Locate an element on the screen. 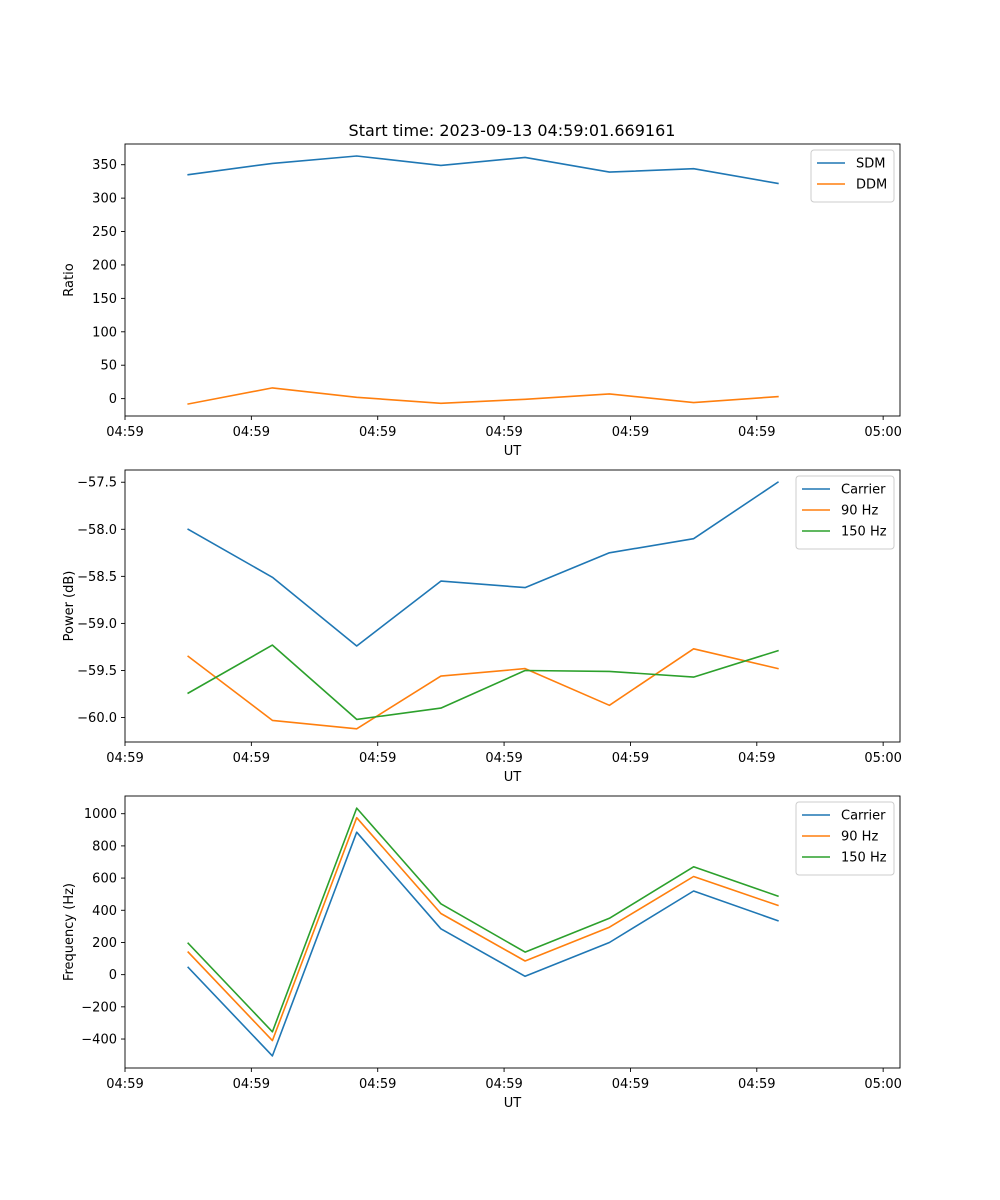 The image size is (1000, 1200). ratio-legend-label: DDM is located at coordinates (871, 185).